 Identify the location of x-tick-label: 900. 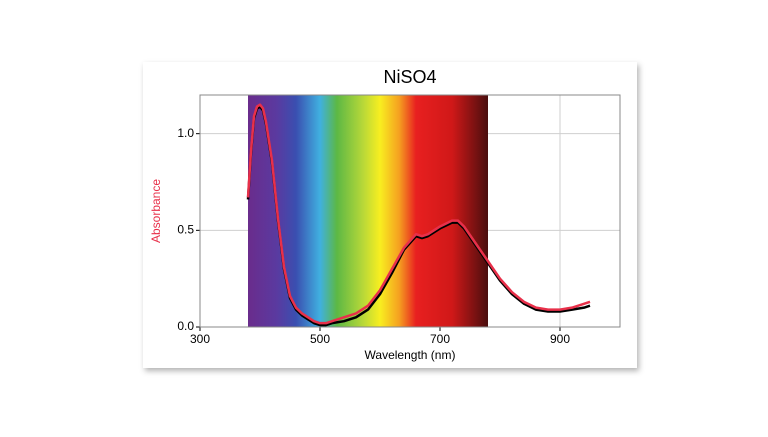
(560, 339).